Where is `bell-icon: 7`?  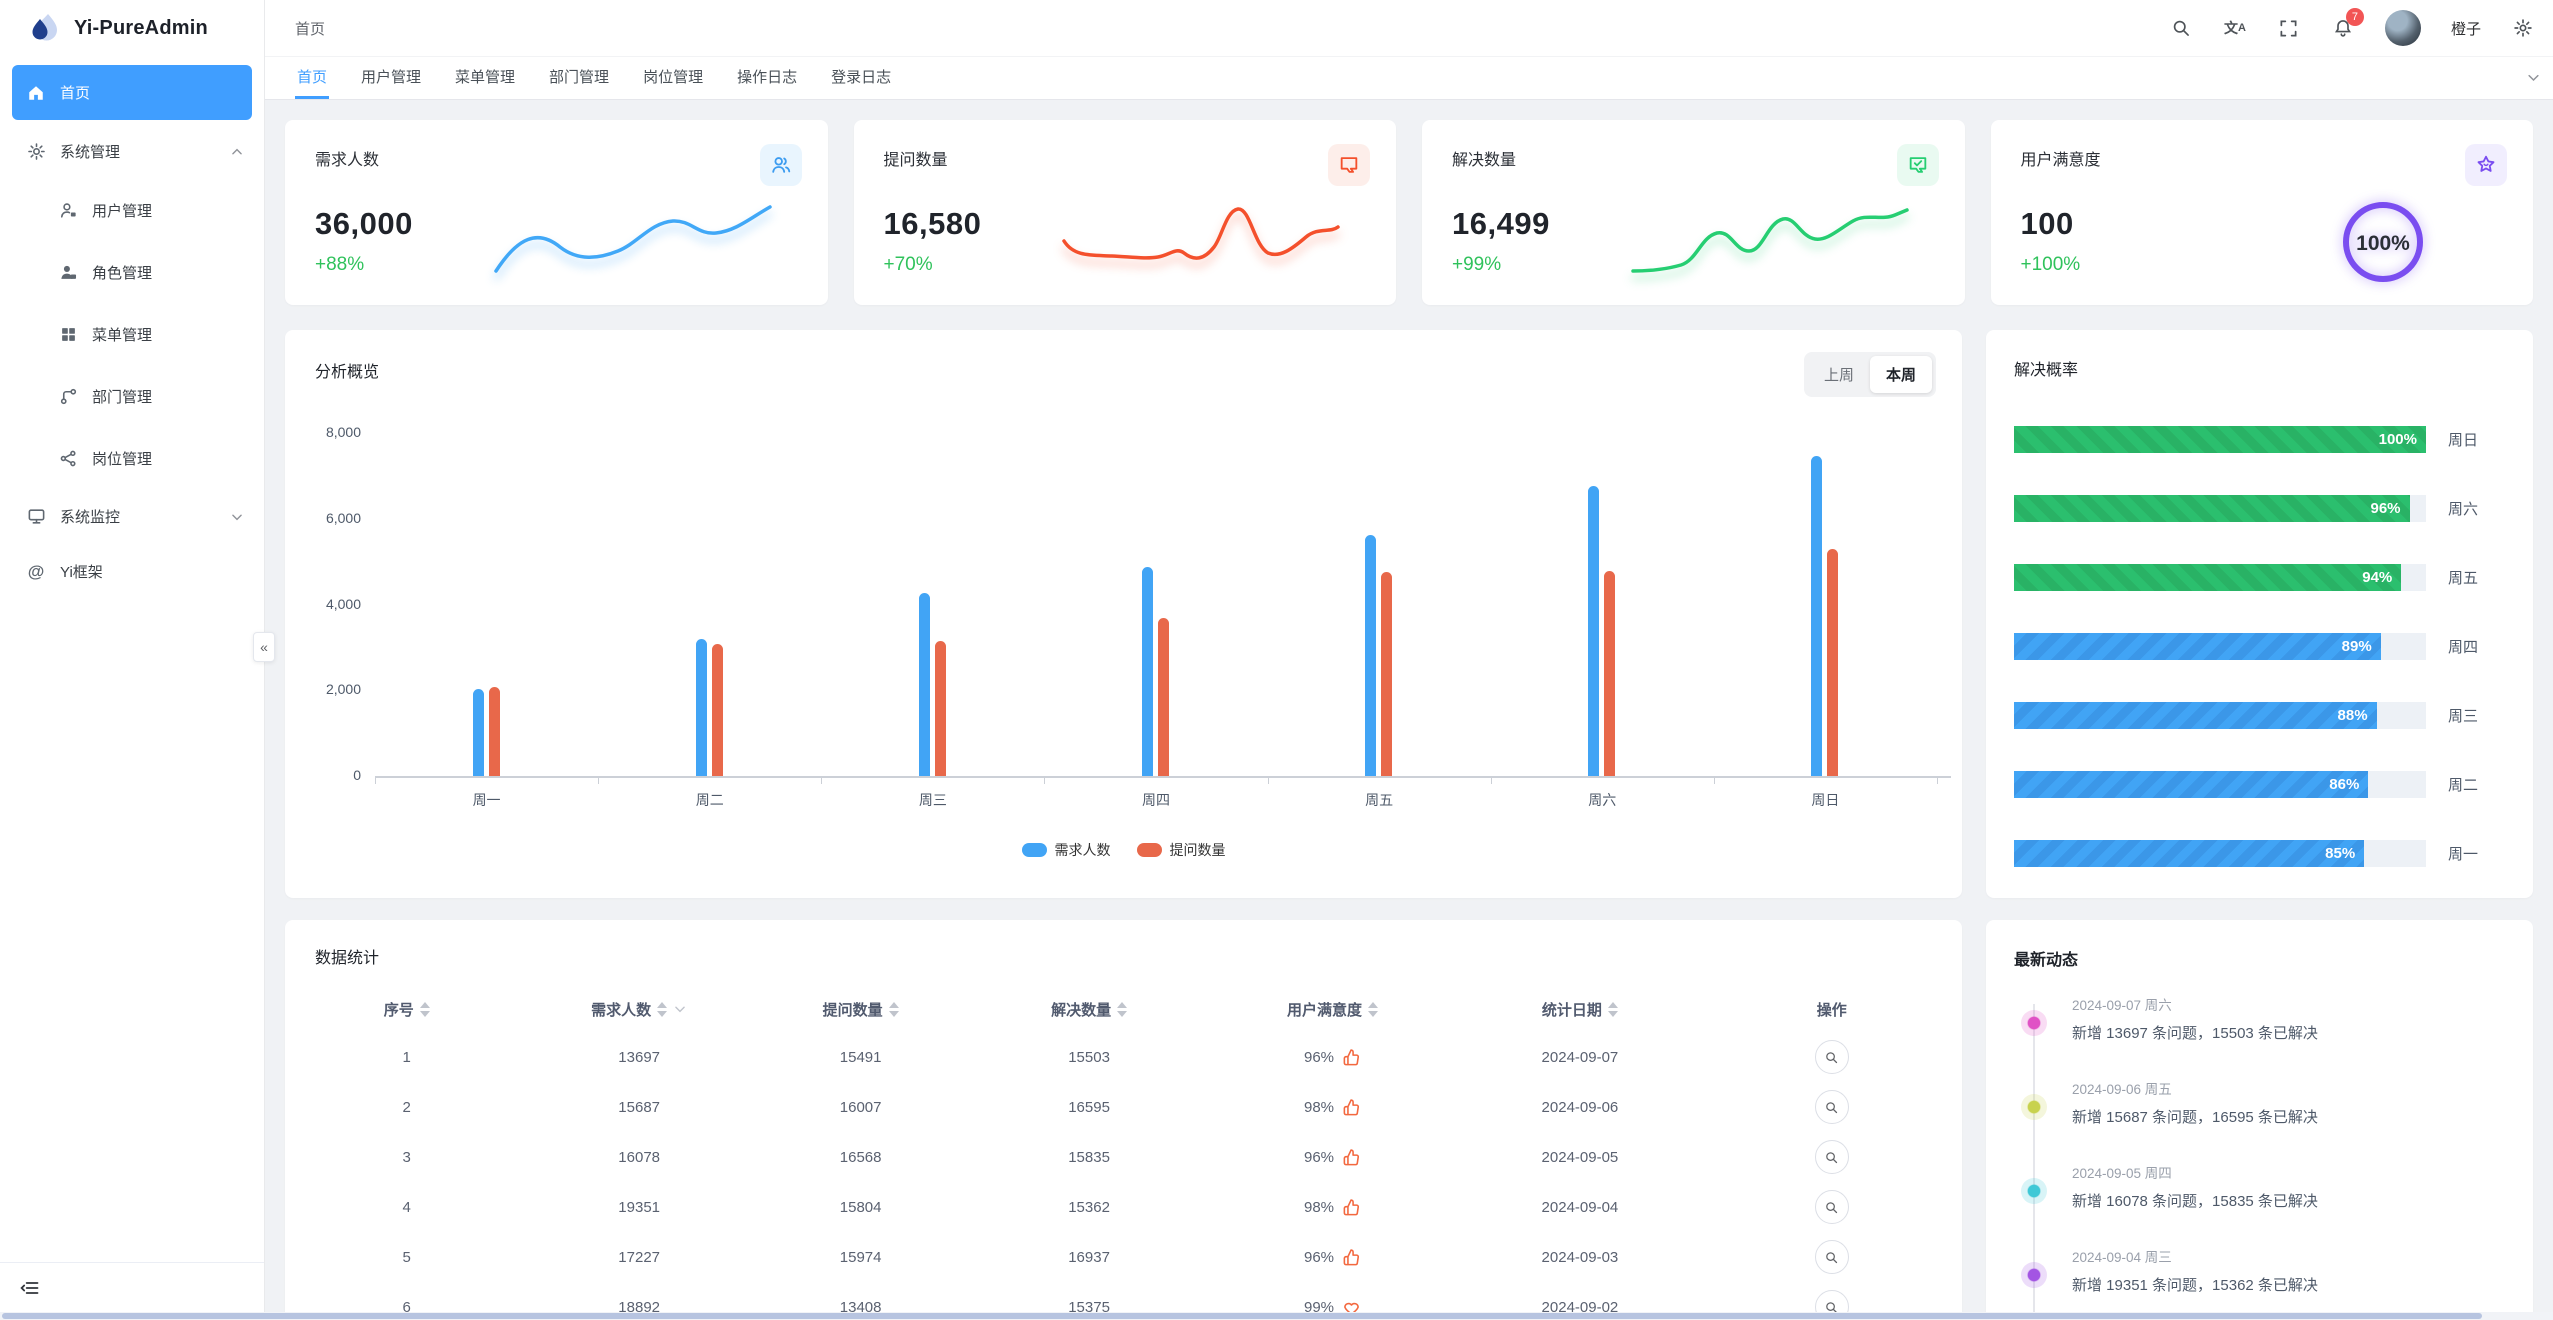 bell-icon: 7 is located at coordinates (2347, 24).